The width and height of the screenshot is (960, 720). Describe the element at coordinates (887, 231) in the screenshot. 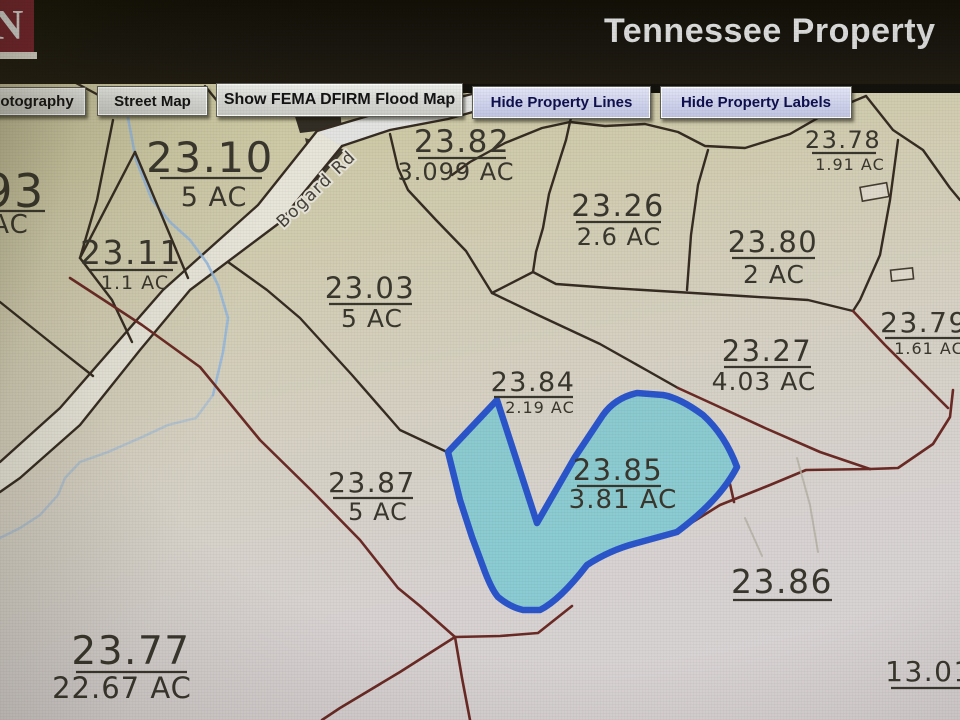

I see `building-footprints` at that location.